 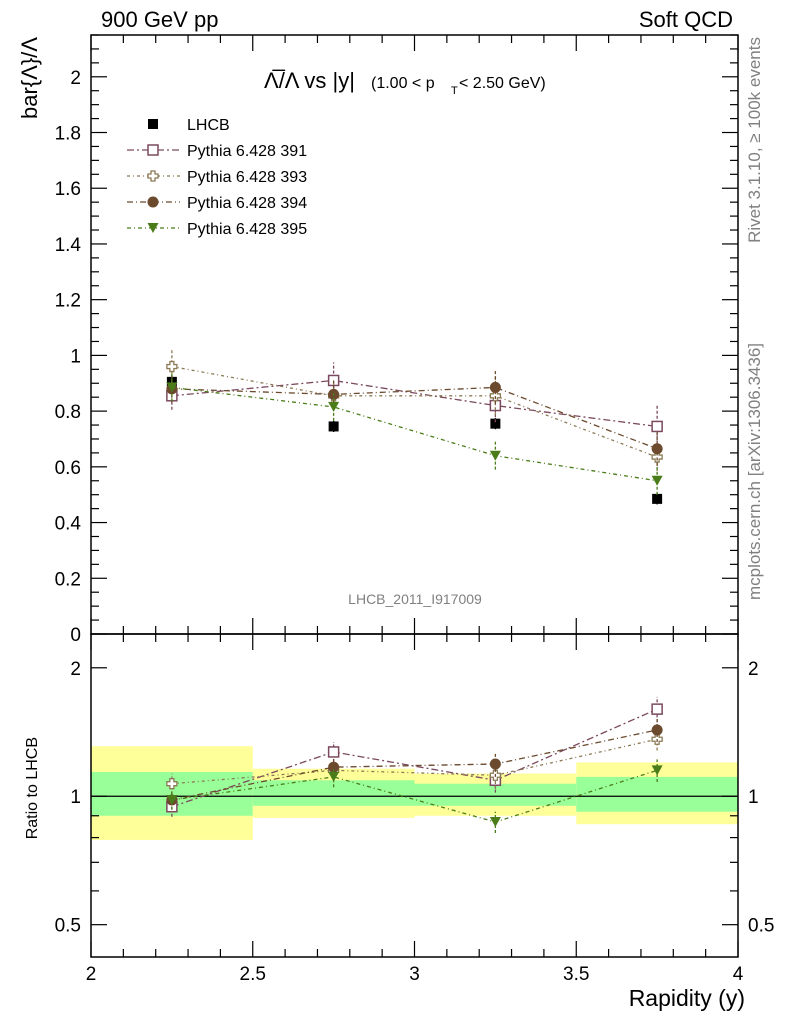 I want to click on mcplots-reference-label: mcplots.cern.ch [arXiv:1306.3436], so click(x=754, y=471).